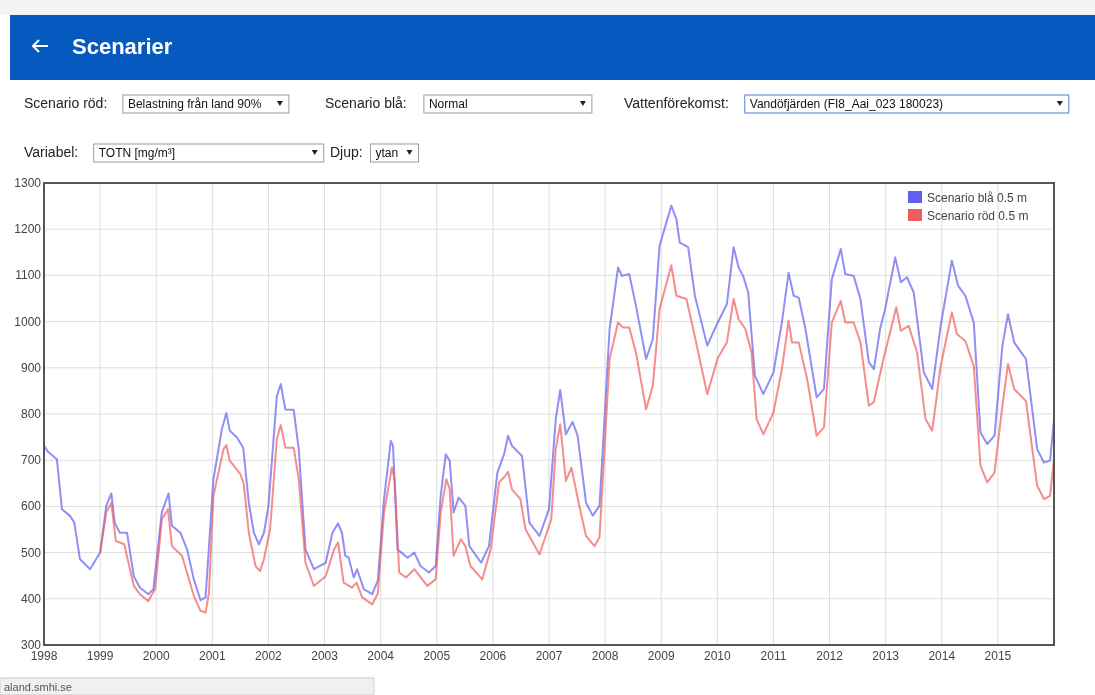 The image size is (1095, 695). What do you see at coordinates (846, 104) in the screenshot?
I see `text: Vandöfjärden (FI8_Aai_023 180023)` at bounding box center [846, 104].